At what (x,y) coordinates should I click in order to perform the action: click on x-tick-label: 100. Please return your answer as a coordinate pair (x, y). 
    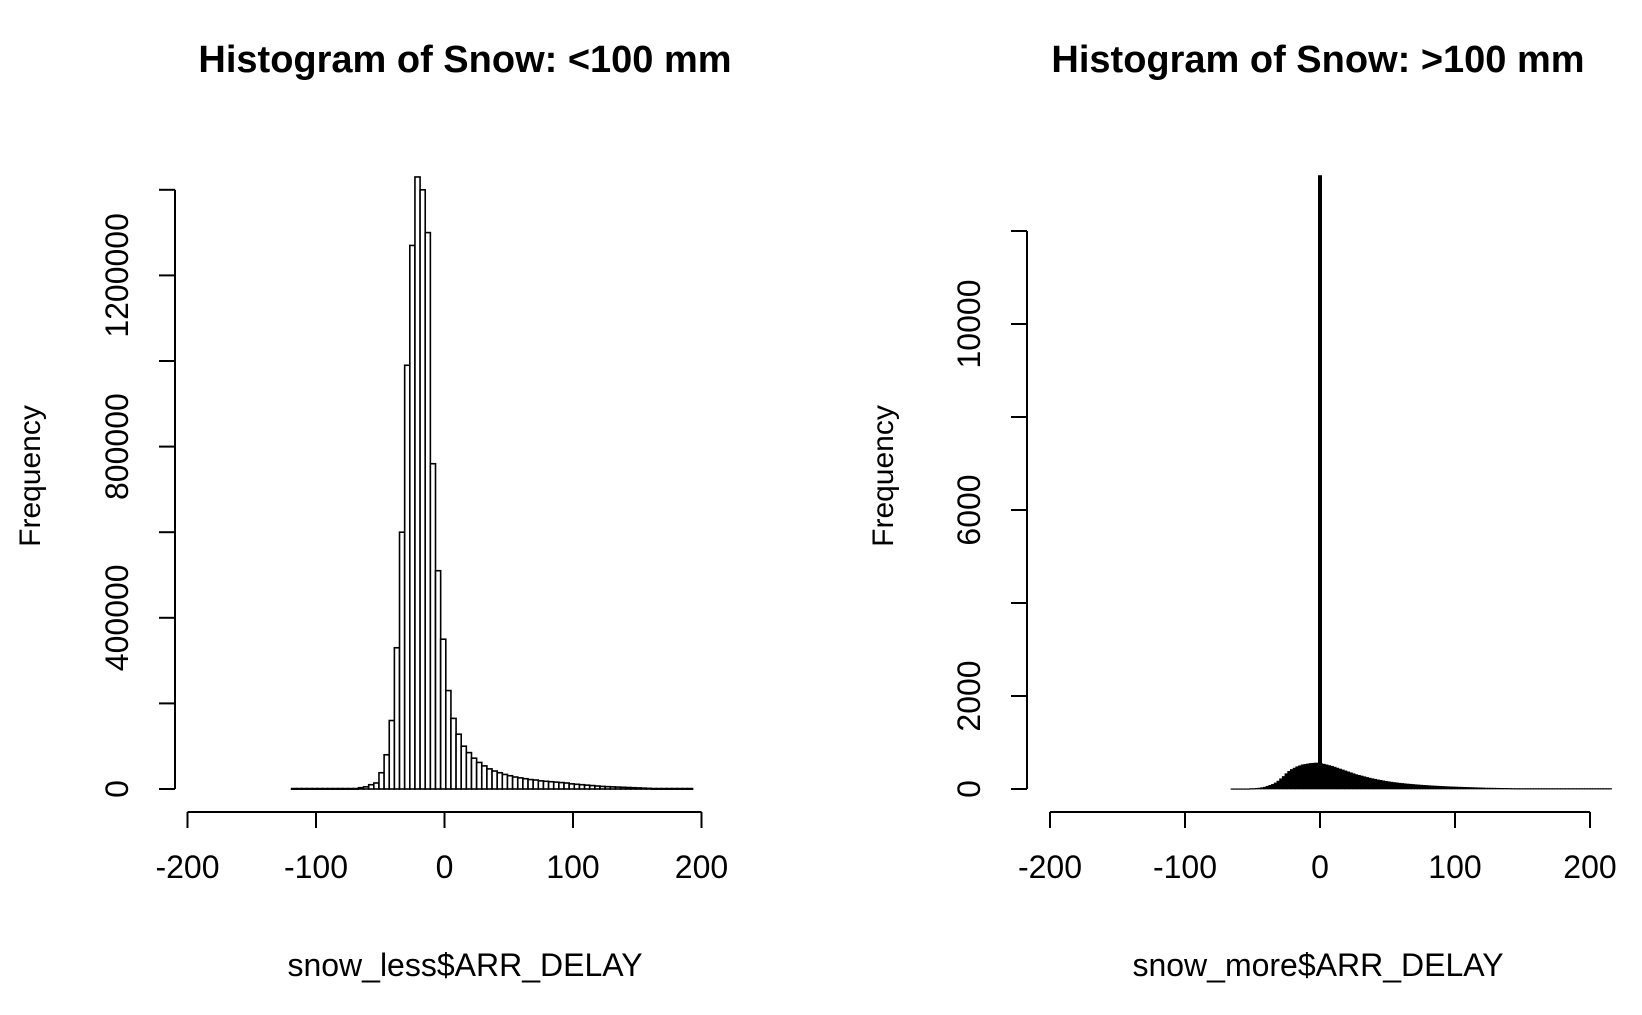
    Looking at the image, I should click on (1454, 867).